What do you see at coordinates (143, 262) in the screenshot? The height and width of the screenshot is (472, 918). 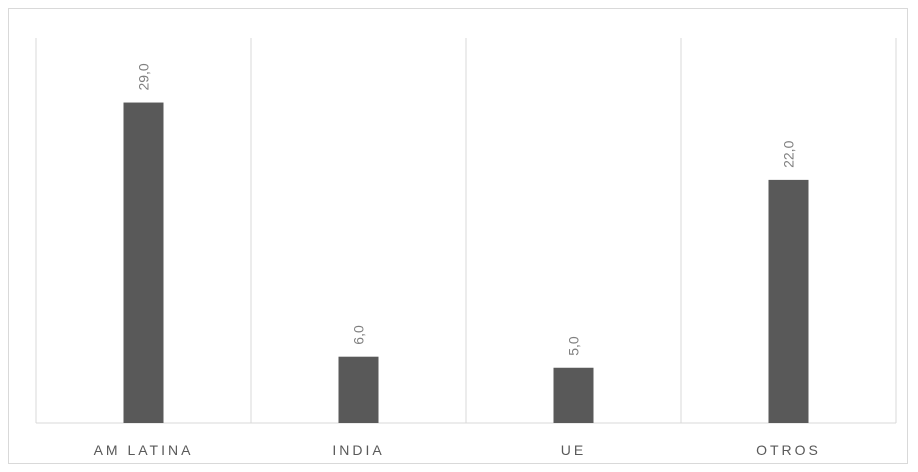 I see `bar-am-latina` at bounding box center [143, 262].